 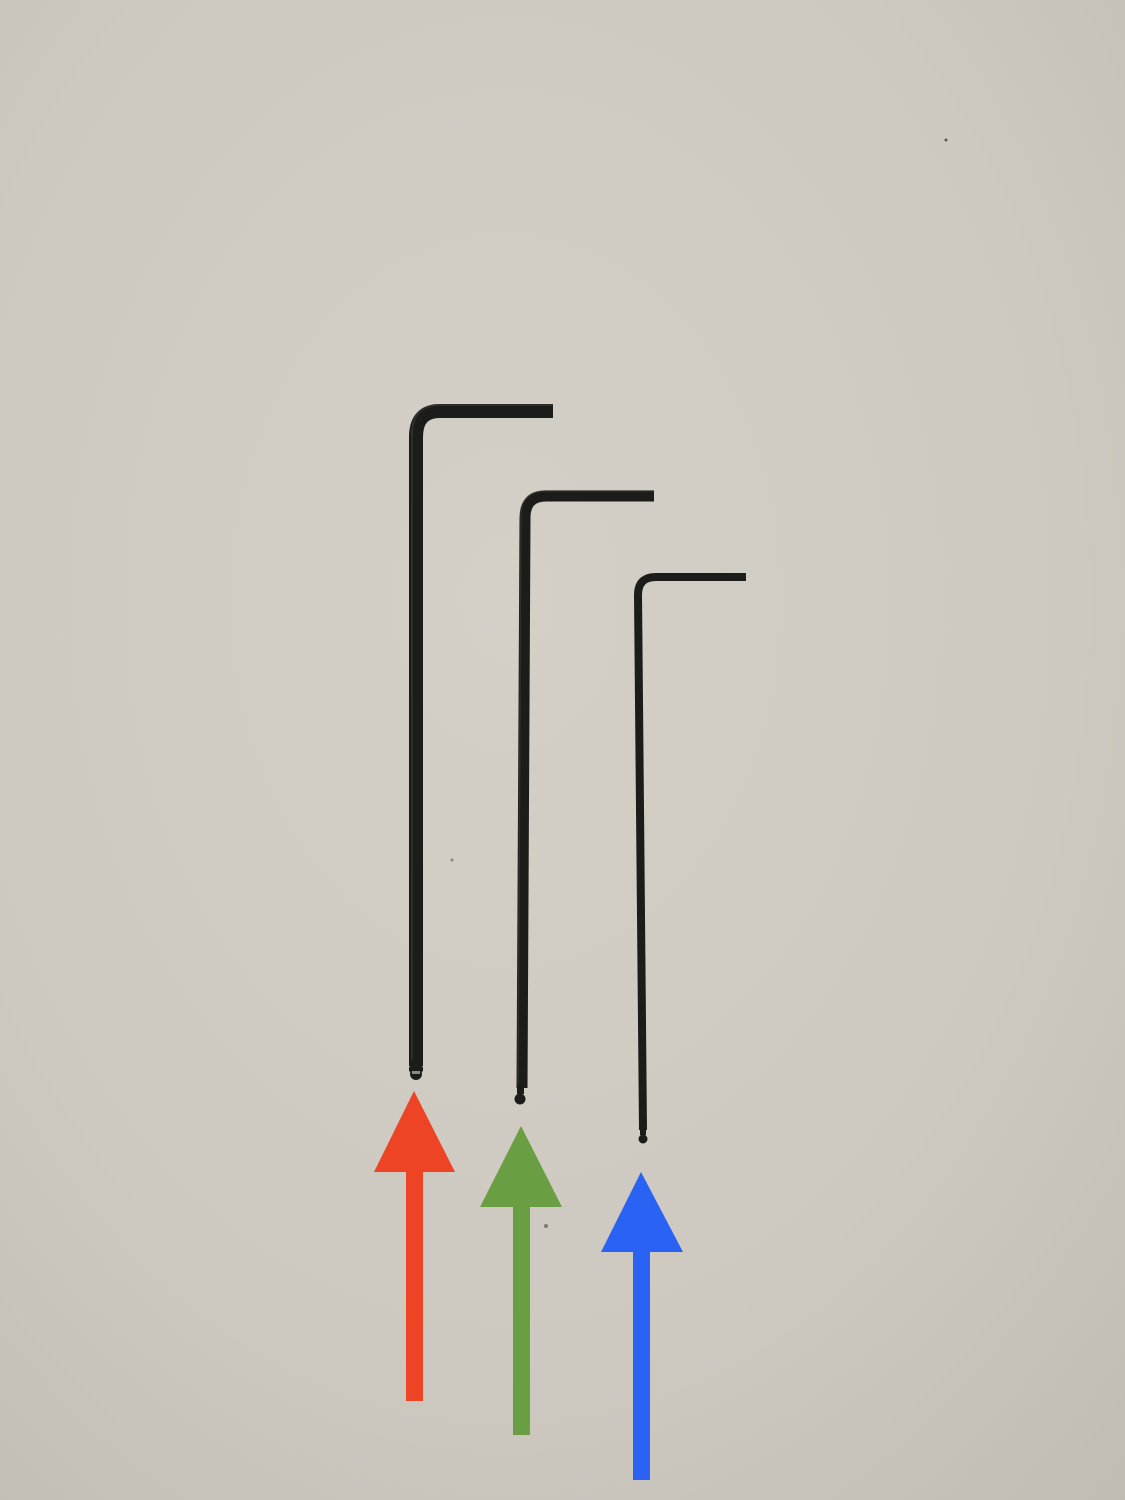 What do you see at coordinates (690, 858) in the screenshot?
I see `small-ball-end-hex-key` at bounding box center [690, 858].